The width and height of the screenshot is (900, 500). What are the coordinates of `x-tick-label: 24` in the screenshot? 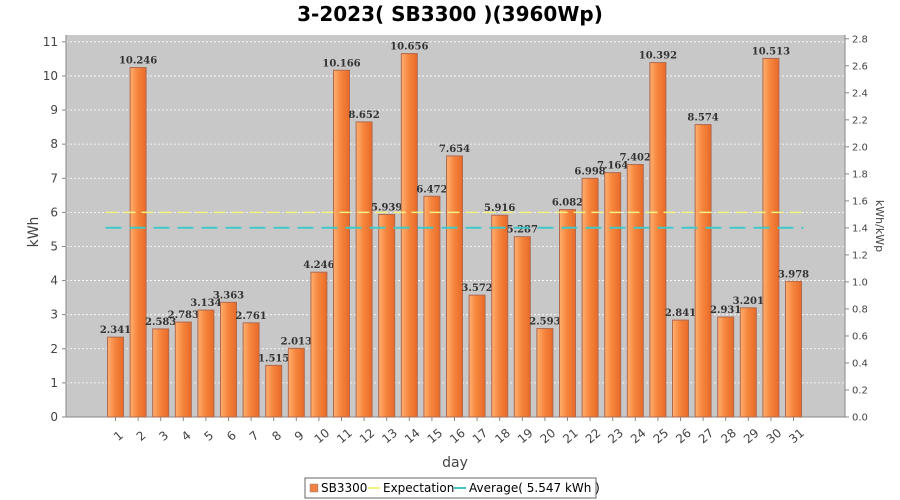 It's located at (638, 436).